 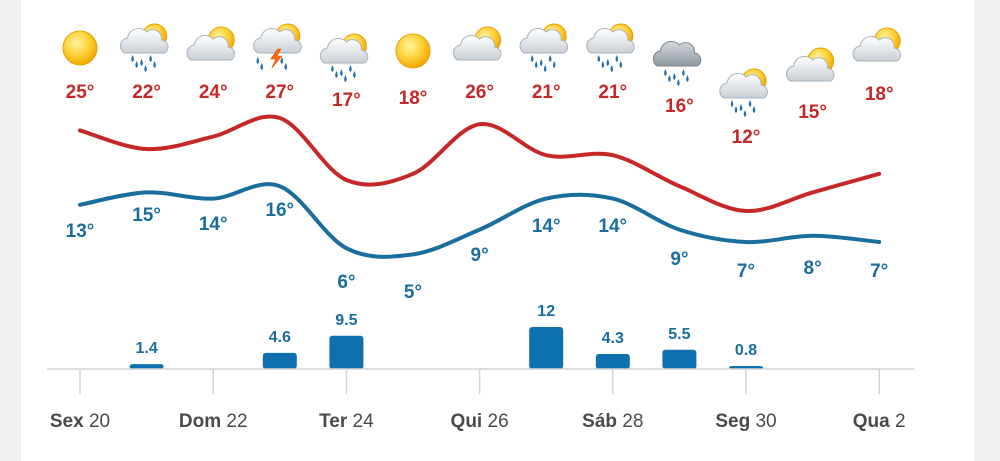 What do you see at coordinates (99, 421) in the screenshot?
I see `tick-day-number: 20` at bounding box center [99, 421].